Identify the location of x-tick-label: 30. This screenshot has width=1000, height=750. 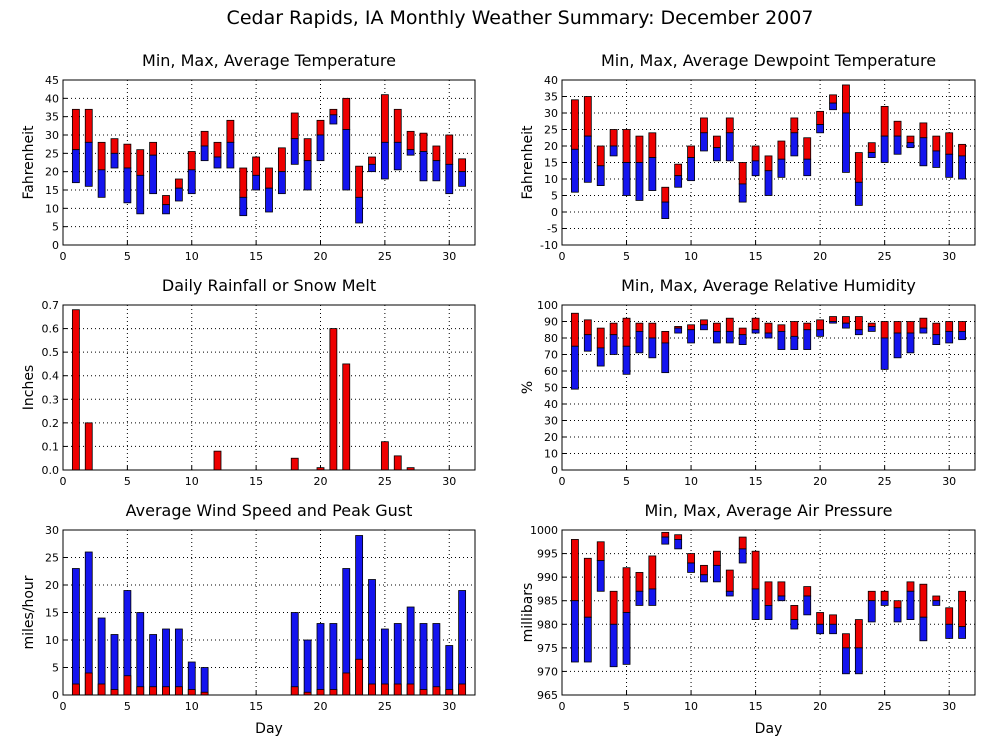
(449, 706).